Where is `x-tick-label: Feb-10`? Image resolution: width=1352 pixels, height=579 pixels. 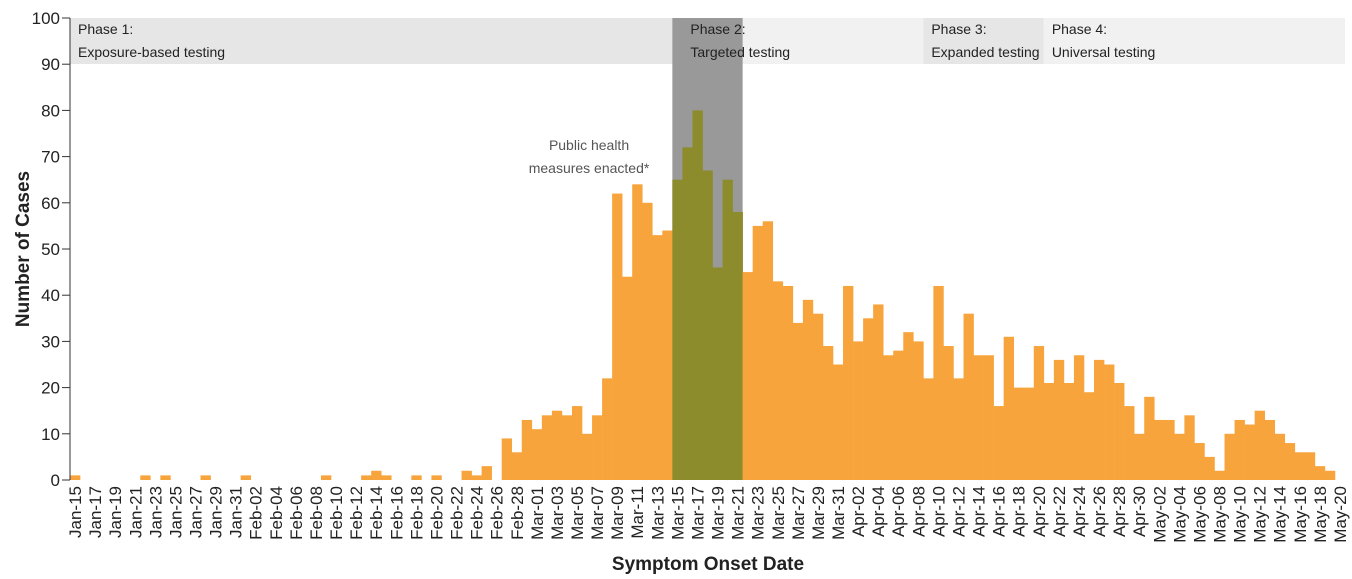 x-tick-label: Feb-10 is located at coordinates (336, 513).